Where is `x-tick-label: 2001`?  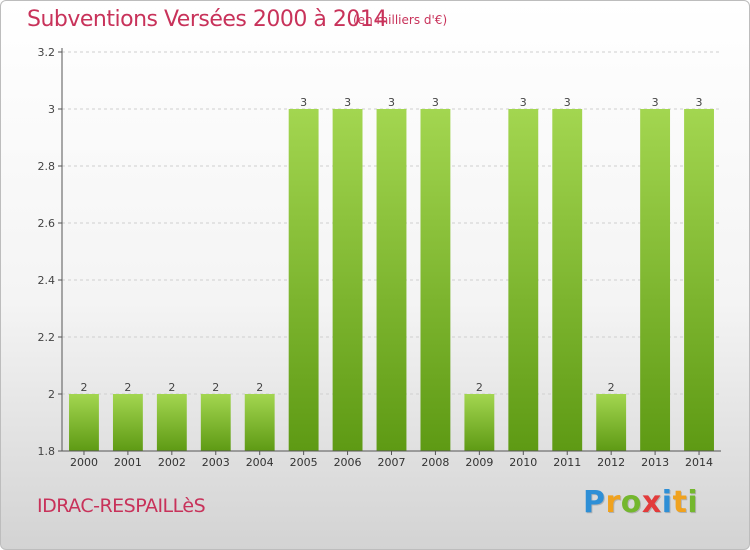 x-tick-label: 2001 is located at coordinates (128, 462).